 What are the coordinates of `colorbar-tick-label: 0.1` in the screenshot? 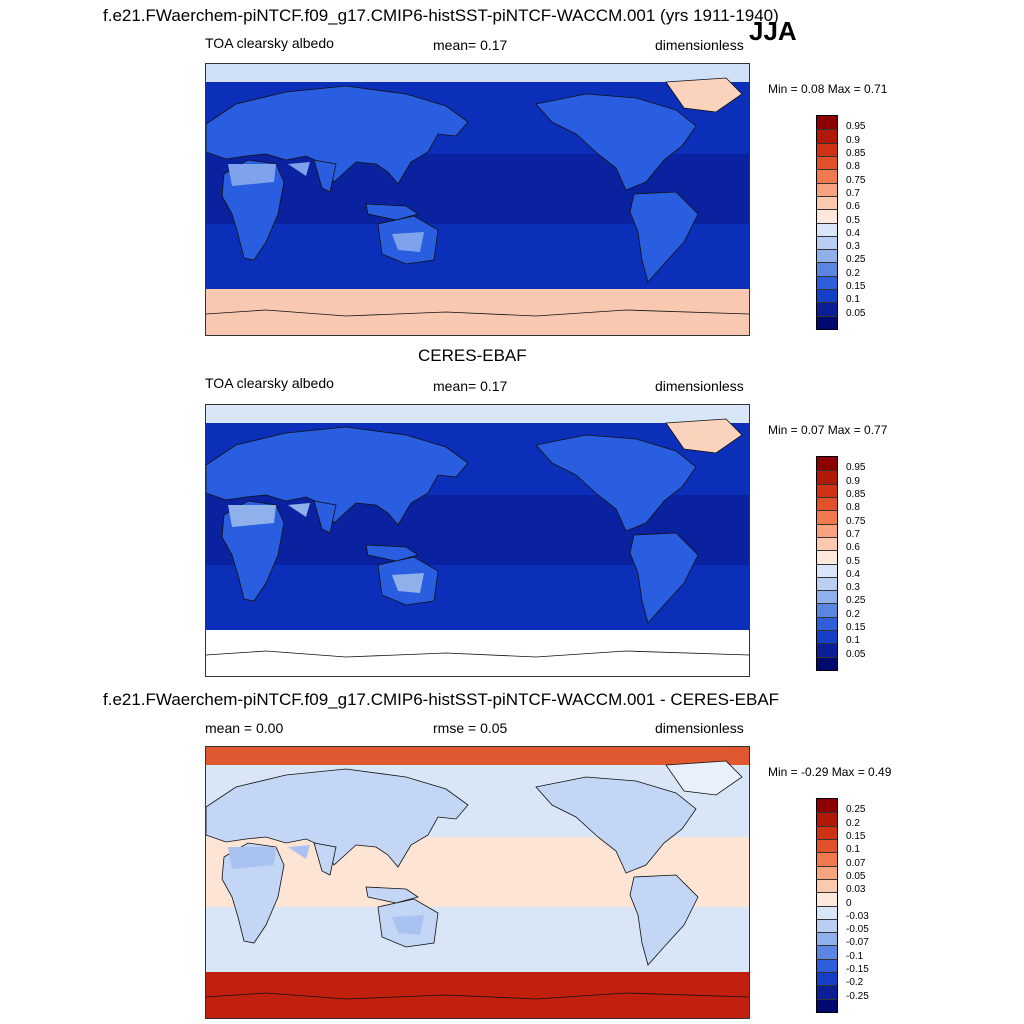 It's located at (853, 300).